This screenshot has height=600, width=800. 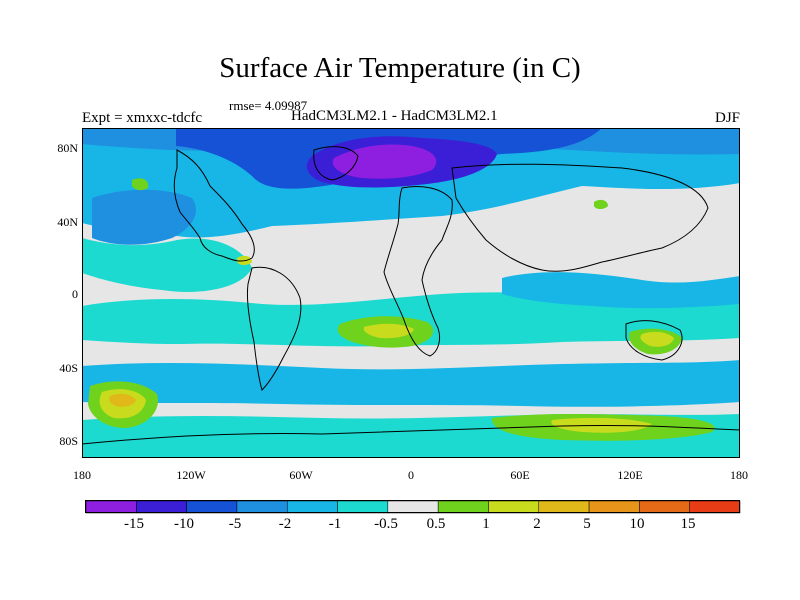 I want to click on lon-label-180e: 180, so click(x=739, y=475).